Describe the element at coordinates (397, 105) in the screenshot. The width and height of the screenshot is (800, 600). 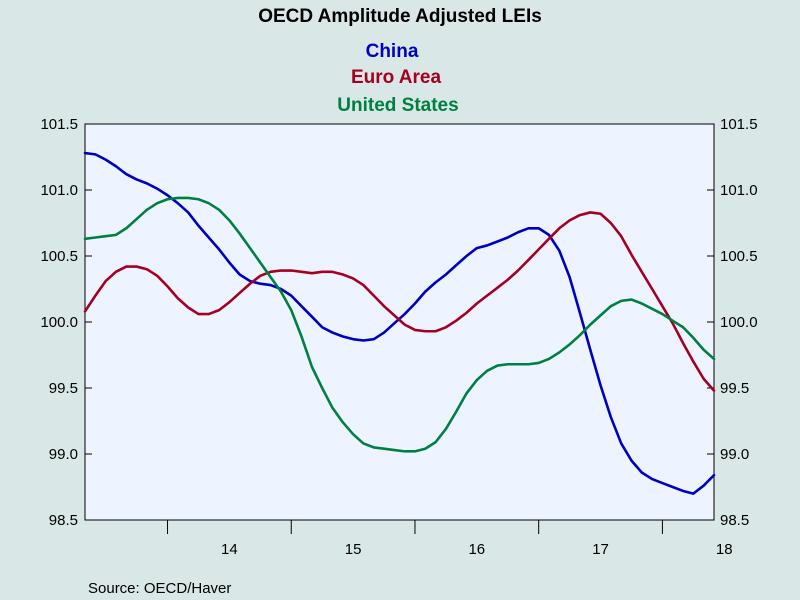
I see `legend-united-states: United States` at that location.